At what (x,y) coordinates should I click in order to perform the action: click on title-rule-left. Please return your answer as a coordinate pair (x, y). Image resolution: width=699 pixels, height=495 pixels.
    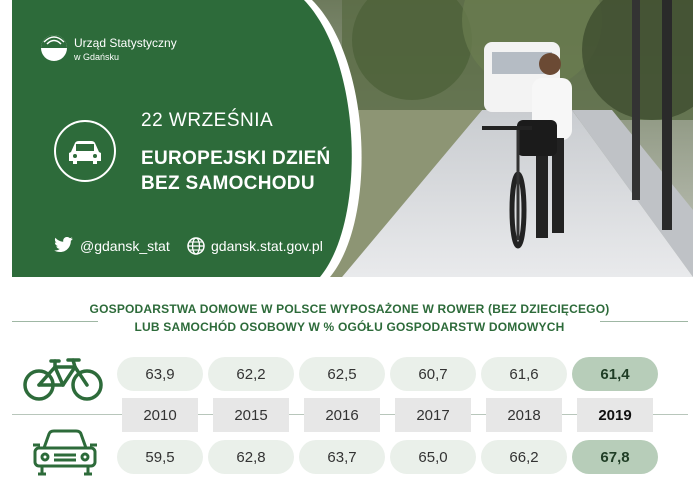
    Looking at the image, I should click on (55, 321).